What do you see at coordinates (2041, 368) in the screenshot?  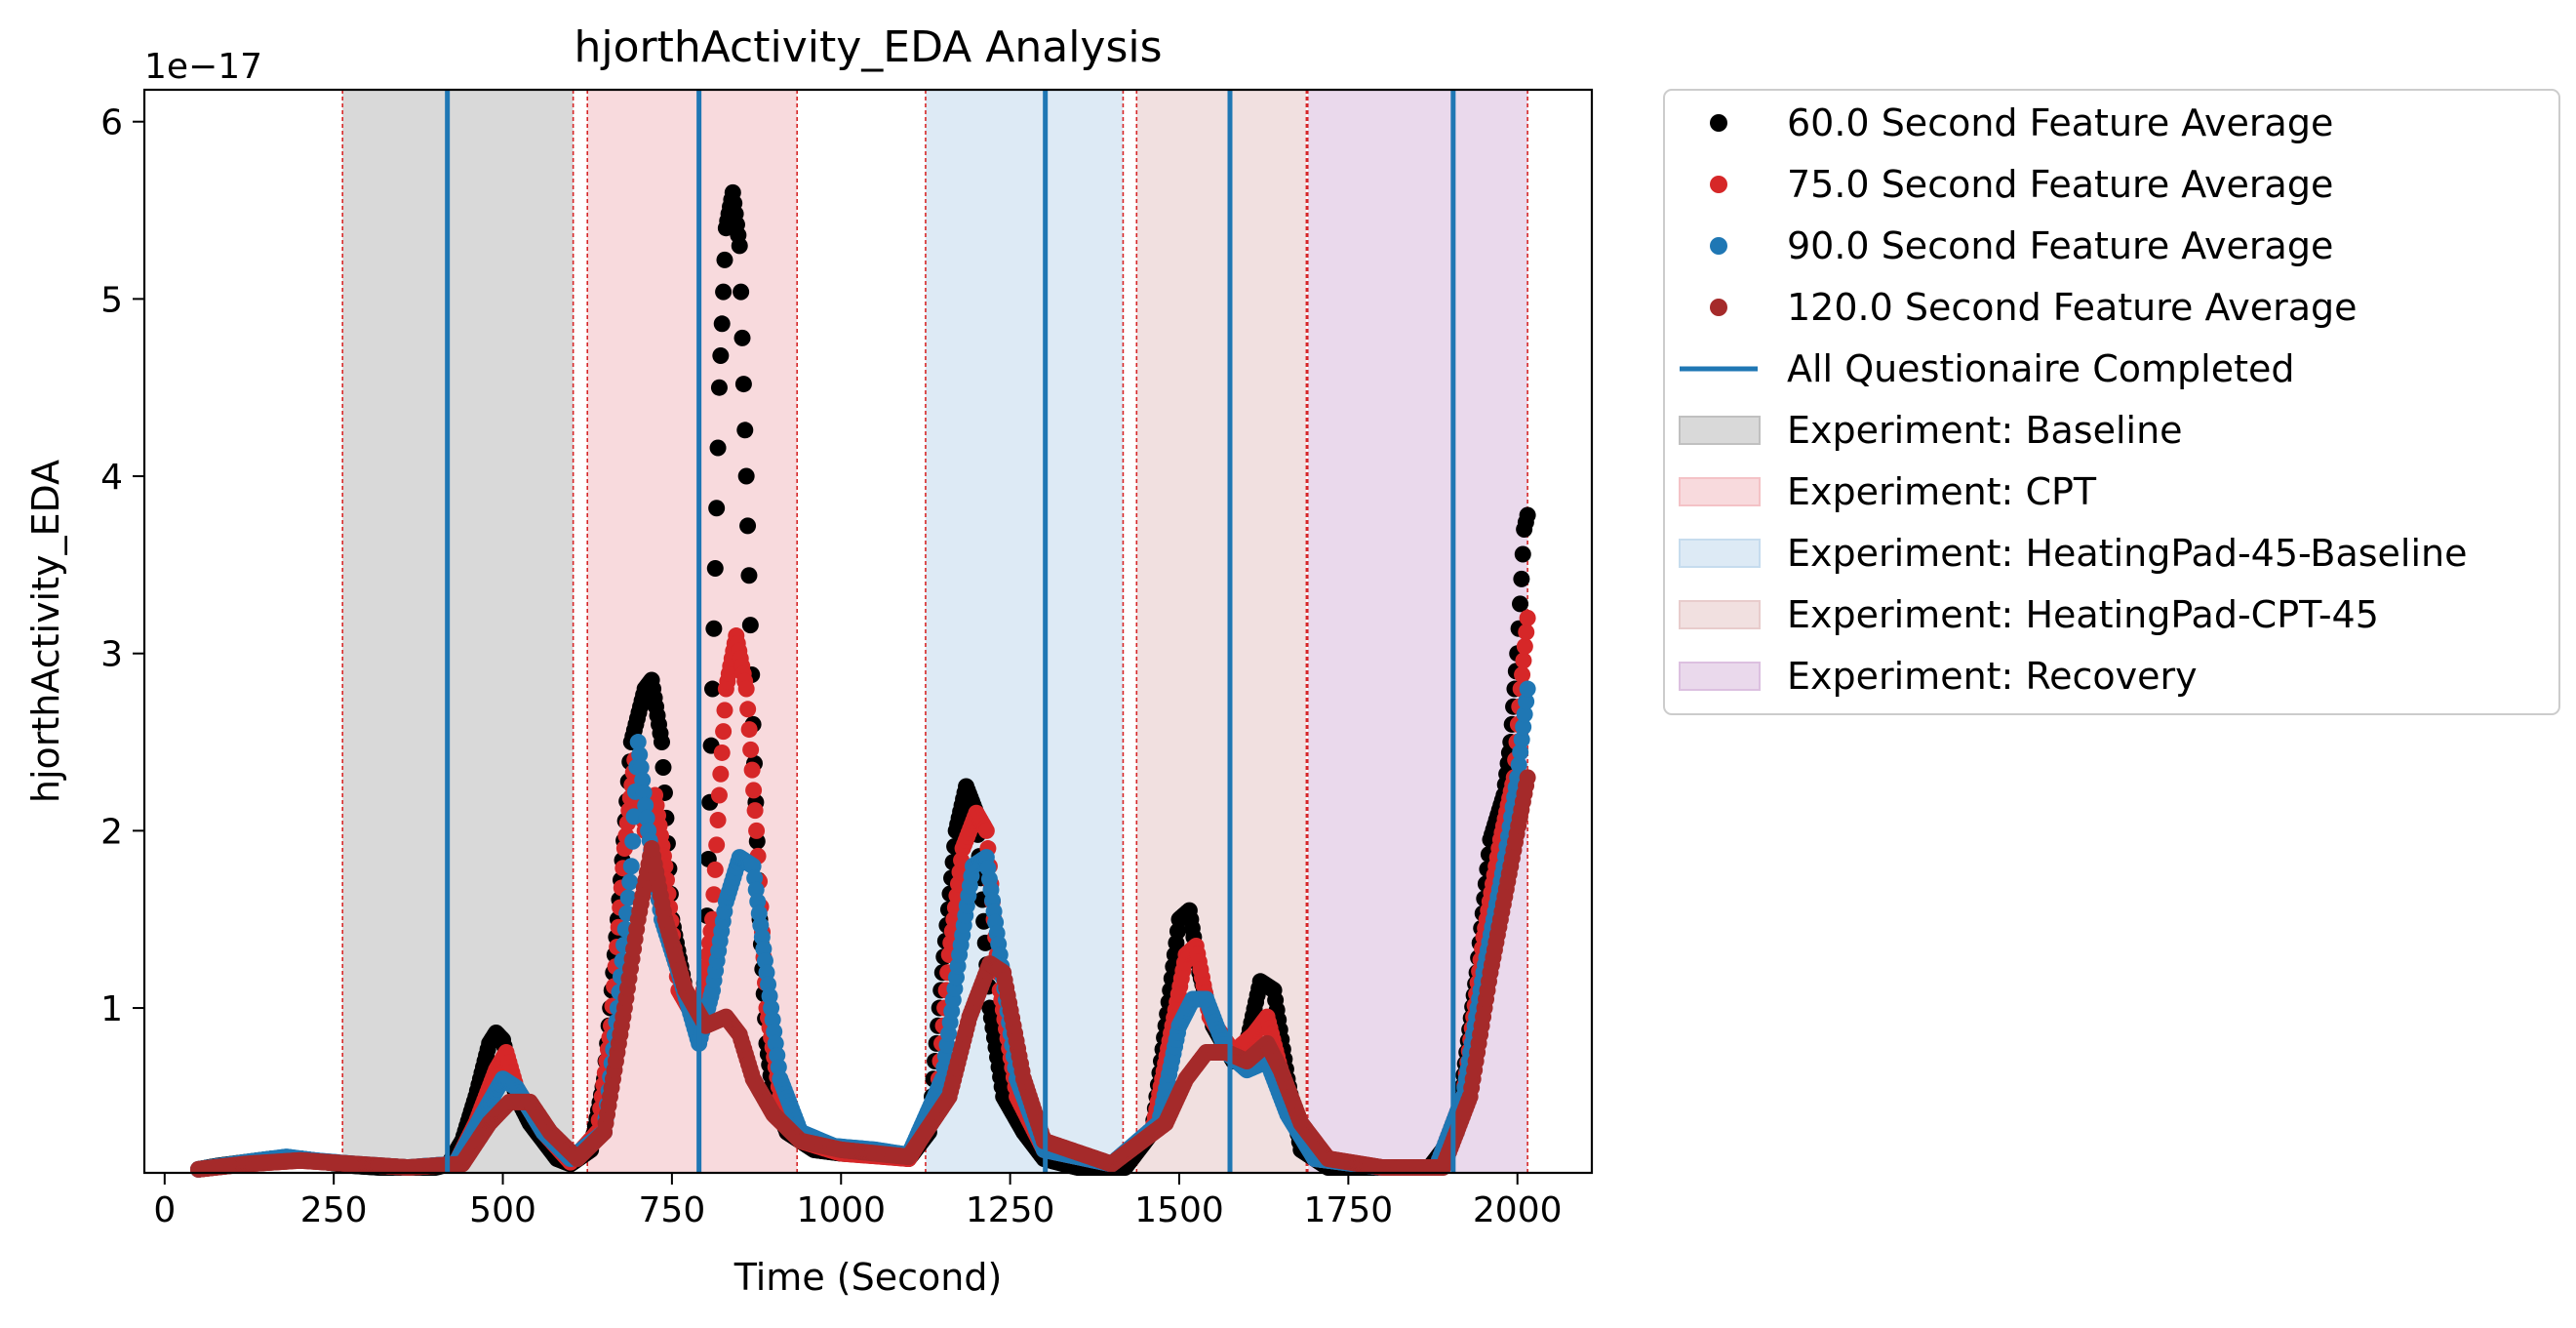 I see `legend-label: All Questionaire Completed` at bounding box center [2041, 368].